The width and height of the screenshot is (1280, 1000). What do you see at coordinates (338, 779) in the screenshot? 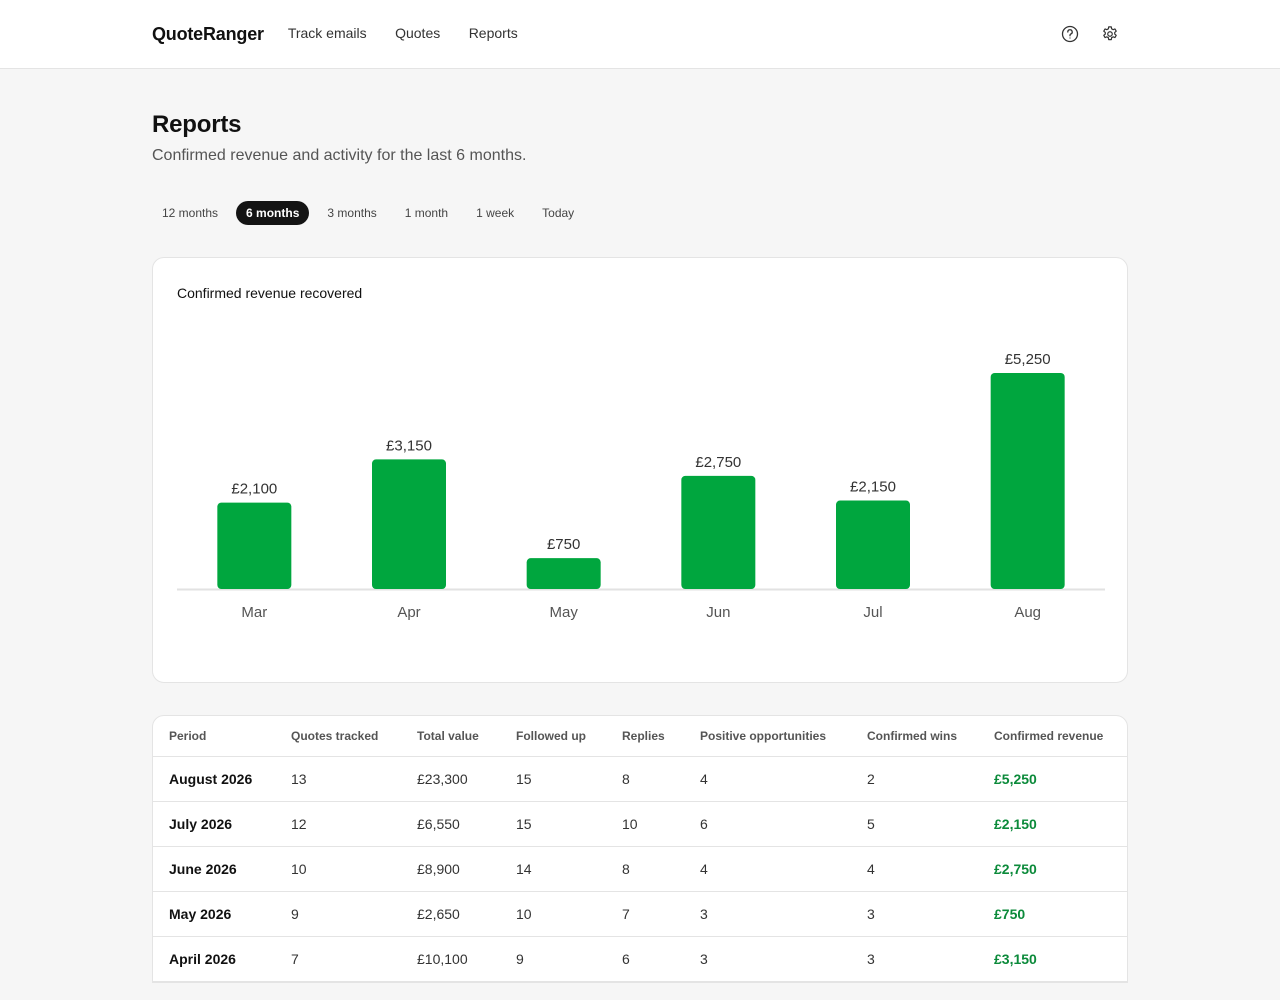
I see `cell-quotes-tracked: 13` at bounding box center [338, 779].